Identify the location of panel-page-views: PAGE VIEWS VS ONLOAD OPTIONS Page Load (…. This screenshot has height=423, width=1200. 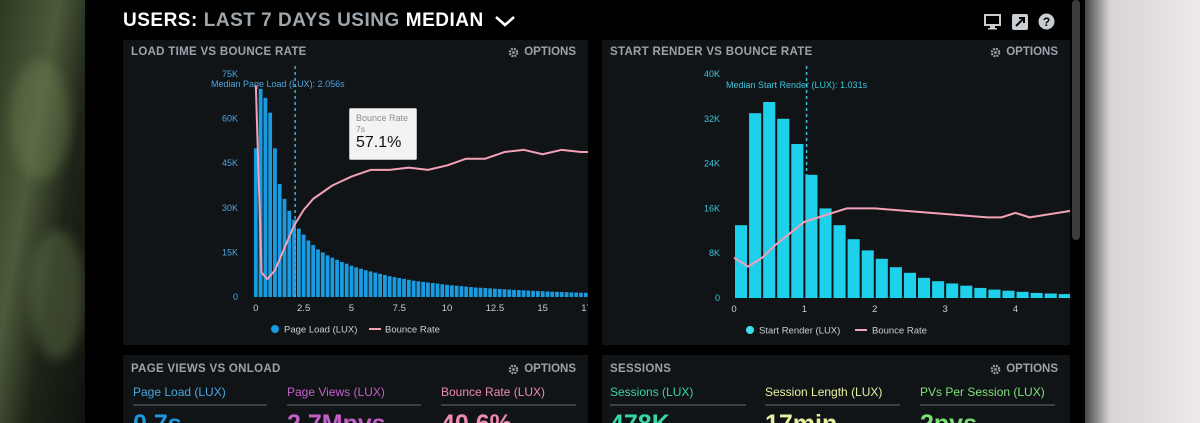
(355, 389).